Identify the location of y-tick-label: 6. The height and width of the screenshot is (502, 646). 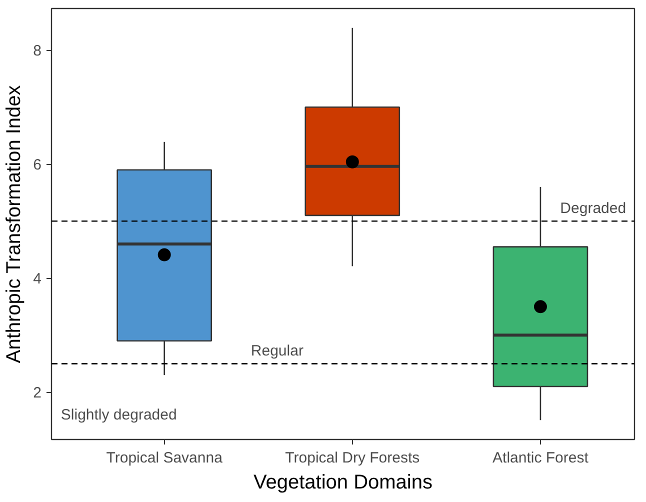
(37, 165).